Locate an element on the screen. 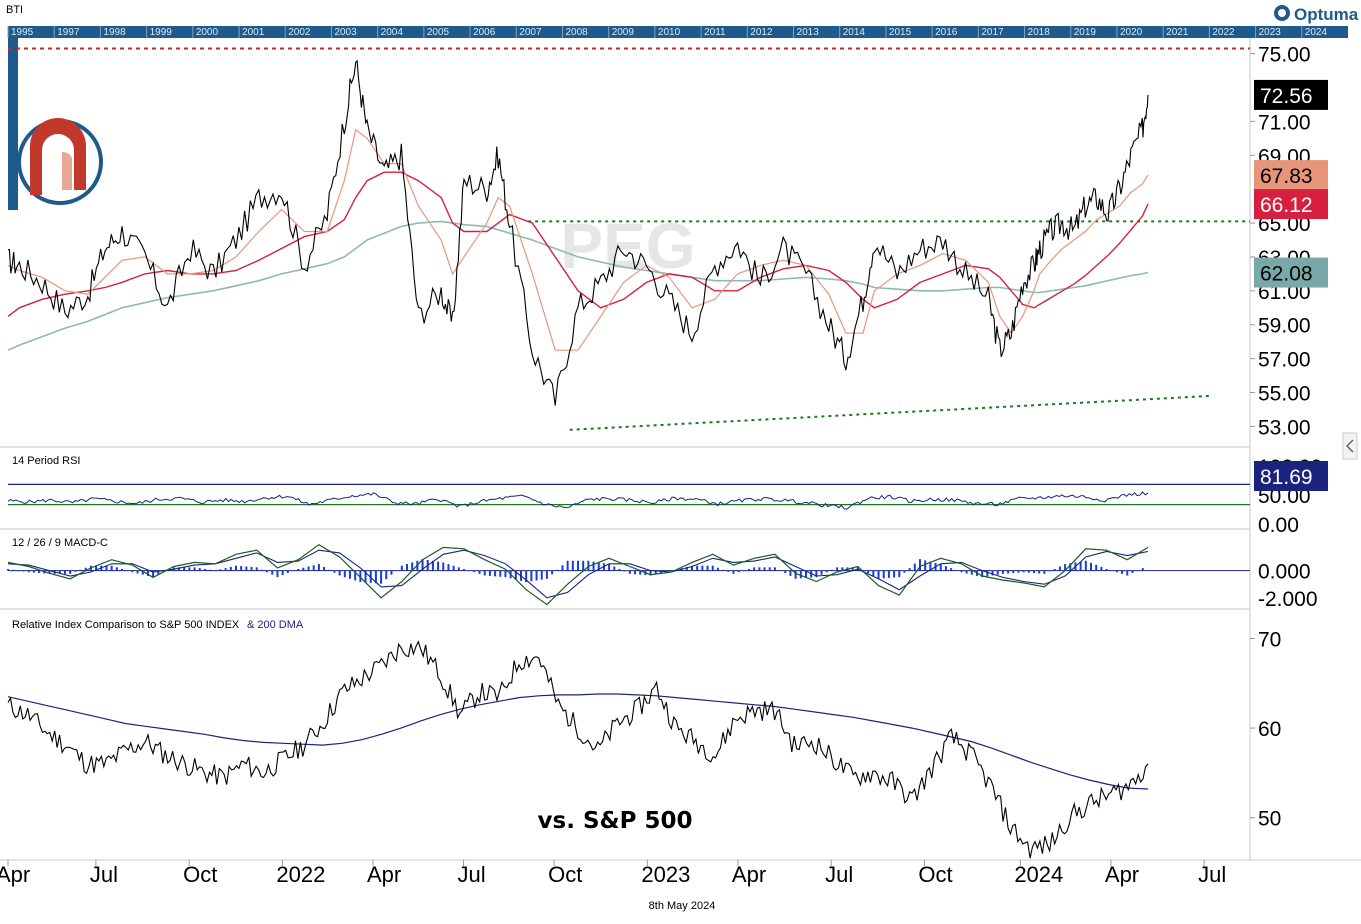 This screenshot has height=924, width=1361. timeline-year: 2009 is located at coordinates (623, 32).